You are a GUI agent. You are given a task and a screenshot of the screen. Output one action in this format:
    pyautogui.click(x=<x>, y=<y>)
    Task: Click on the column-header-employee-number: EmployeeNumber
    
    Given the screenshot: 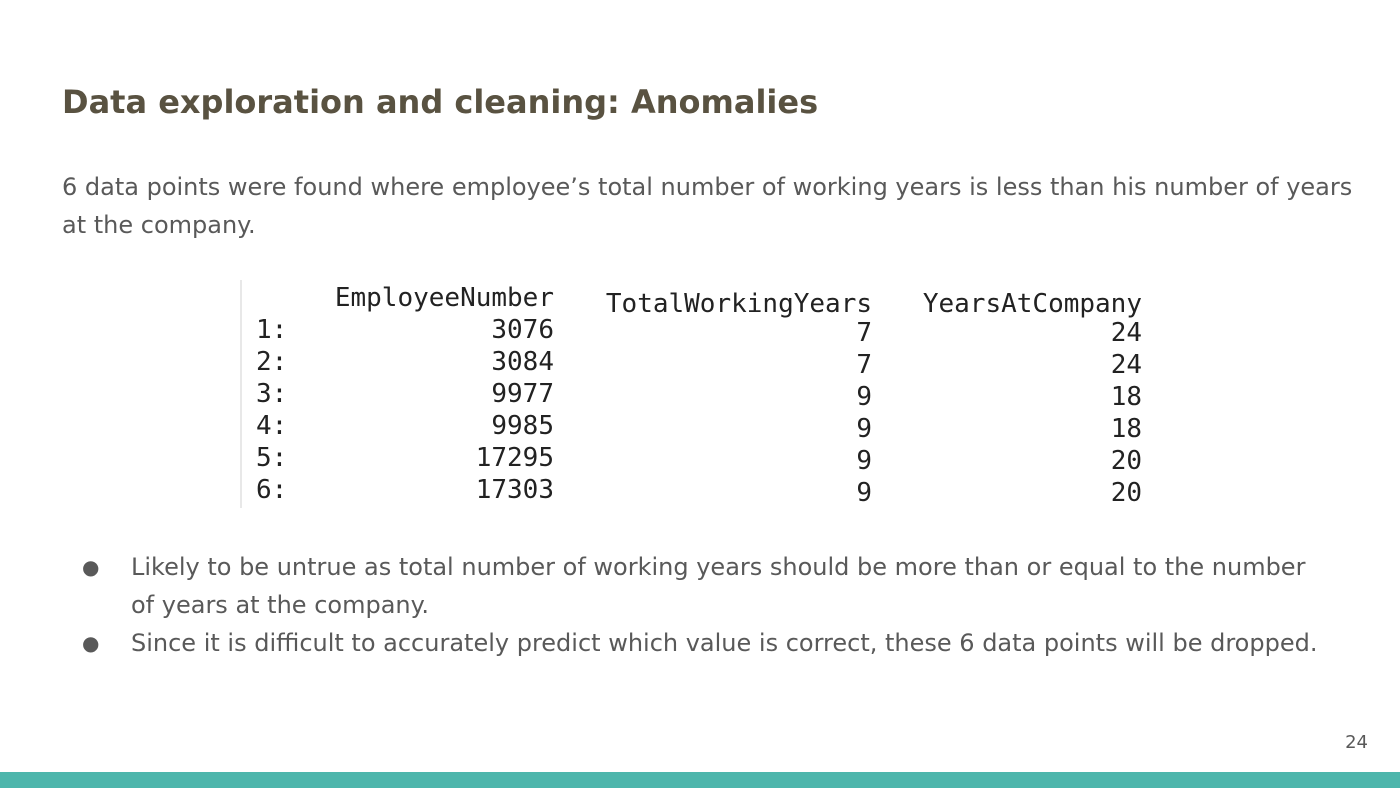 What is the action you would take?
    pyautogui.click(x=444, y=298)
    